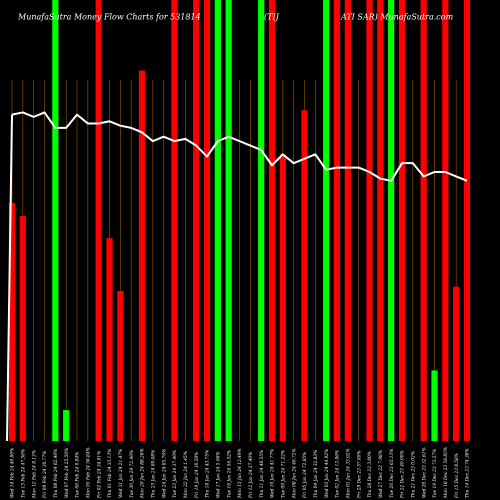 This screenshot has width=500, height=500. Describe the element at coordinates (283, 474) in the screenshot. I see `x-tick-label: Tue 09 Jan 24 71.22%` at that location.